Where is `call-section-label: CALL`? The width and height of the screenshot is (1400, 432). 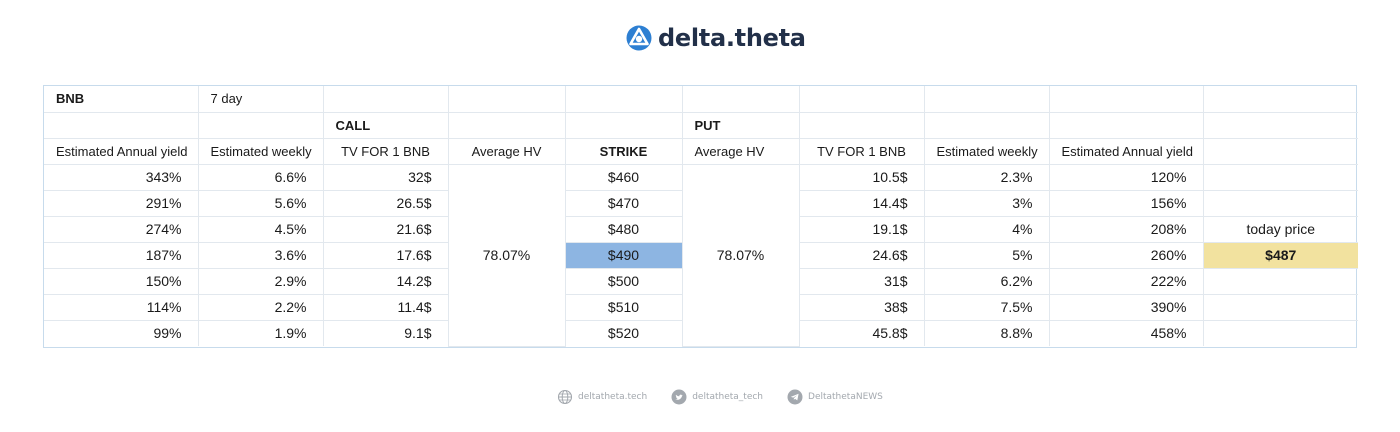 call-section-label: CALL is located at coordinates (386, 125).